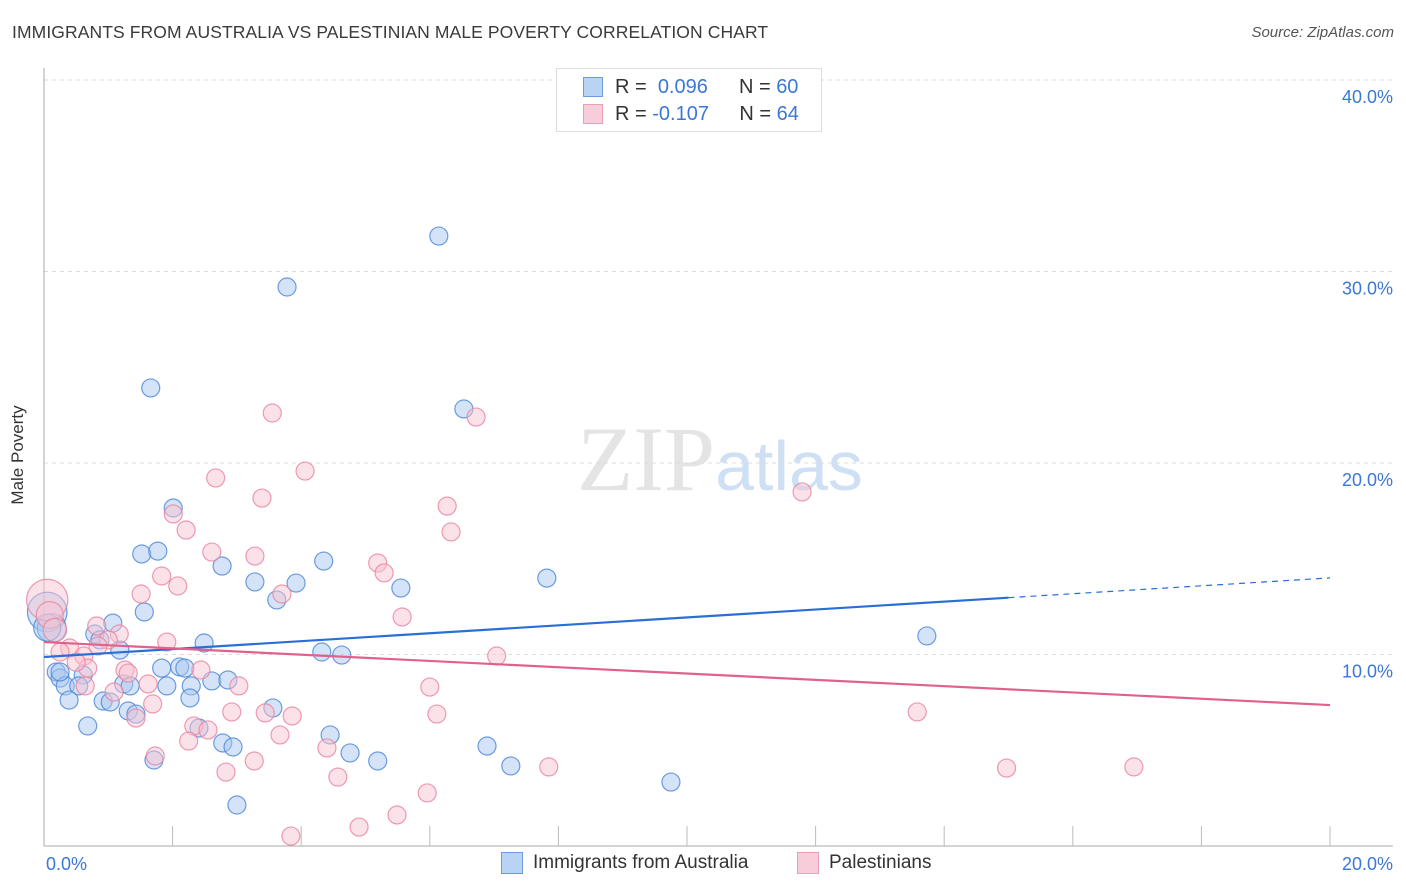 This screenshot has height=892, width=1406. Describe the element at coordinates (17, 455) in the screenshot. I see `y-axis-label: Male Poverty` at that location.